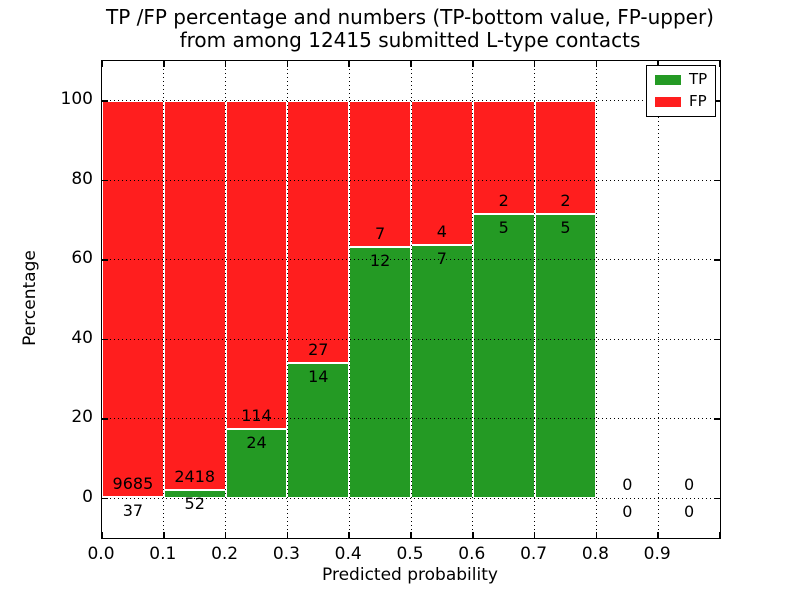  I want to click on x-tick-label: 0.5, so click(410, 554).